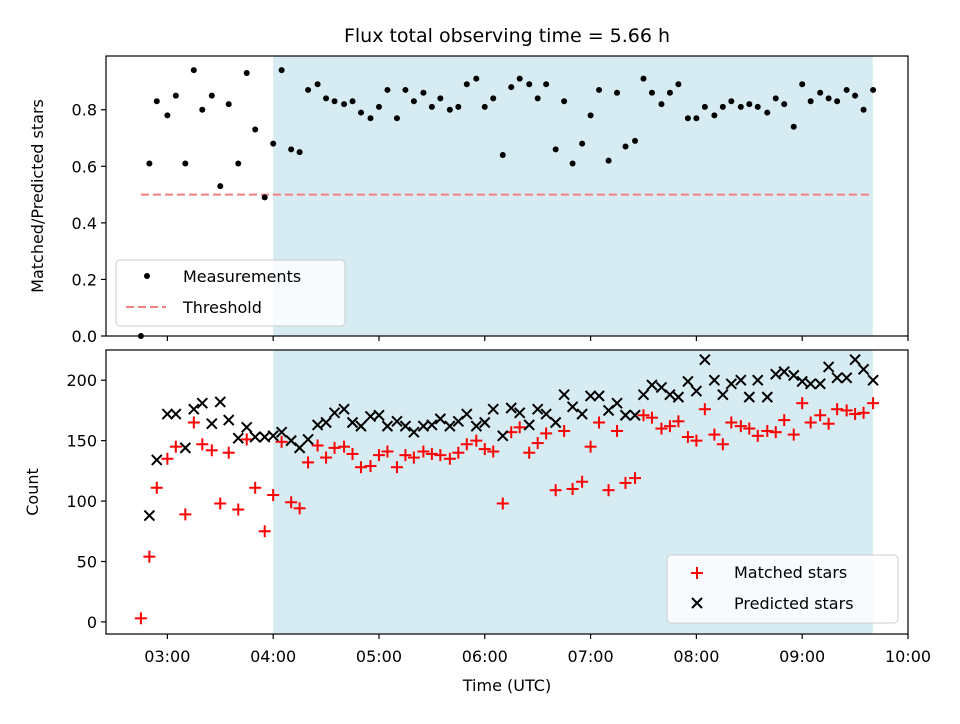  Describe the element at coordinates (537, 338) in the screenshot. I see `ratio-x-ticks` at that location.